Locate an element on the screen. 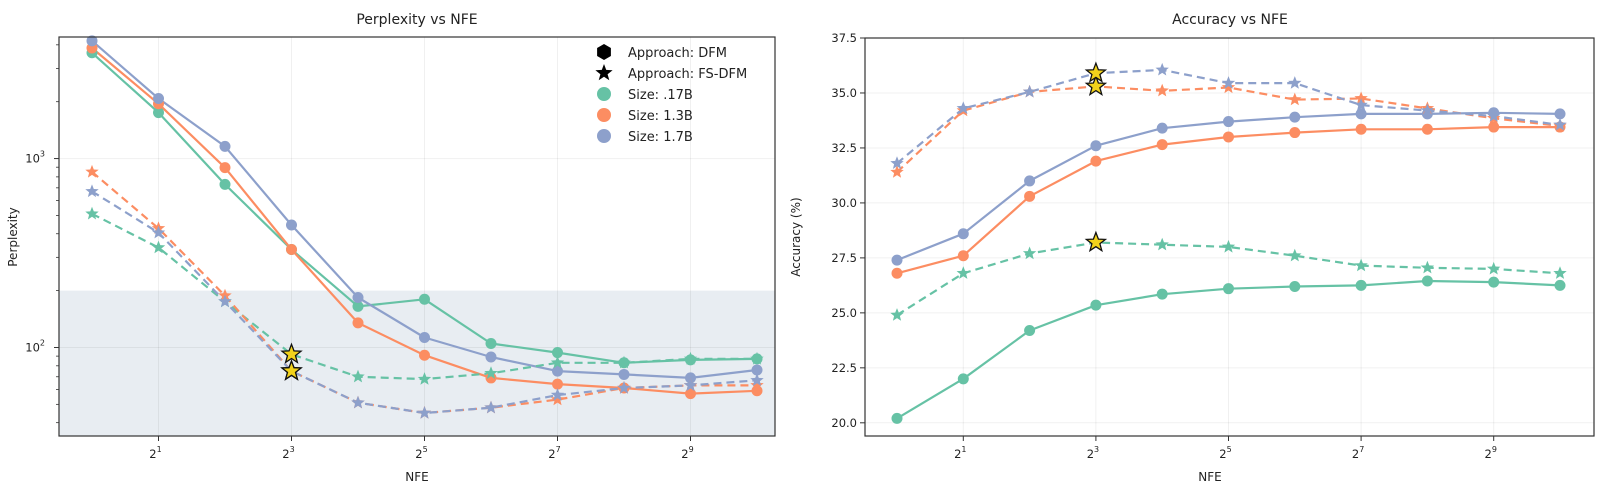  y-tick-label: 10³ is located at coordinates (35, 158).